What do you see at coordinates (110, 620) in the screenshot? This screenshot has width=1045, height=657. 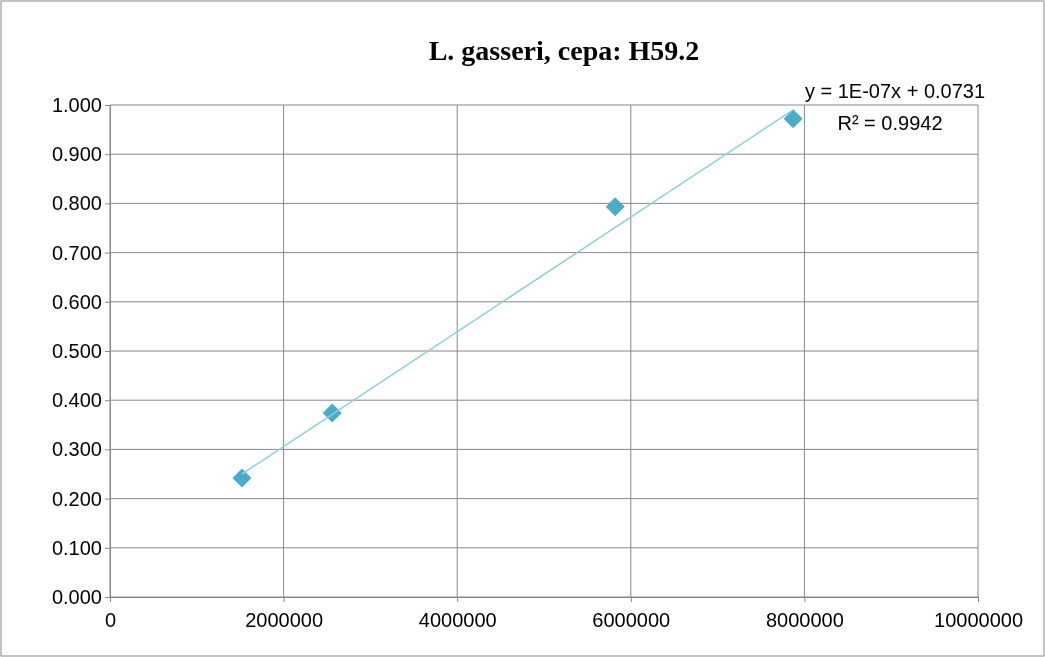 I see `x-tick-label: 0` at bounding box center [110, 620].